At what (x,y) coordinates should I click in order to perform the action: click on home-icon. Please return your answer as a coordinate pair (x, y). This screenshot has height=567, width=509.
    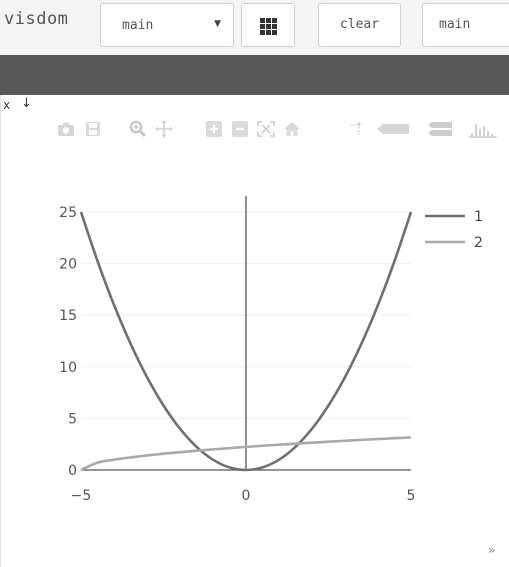
    Looking at the image, I should click on (292, 129).